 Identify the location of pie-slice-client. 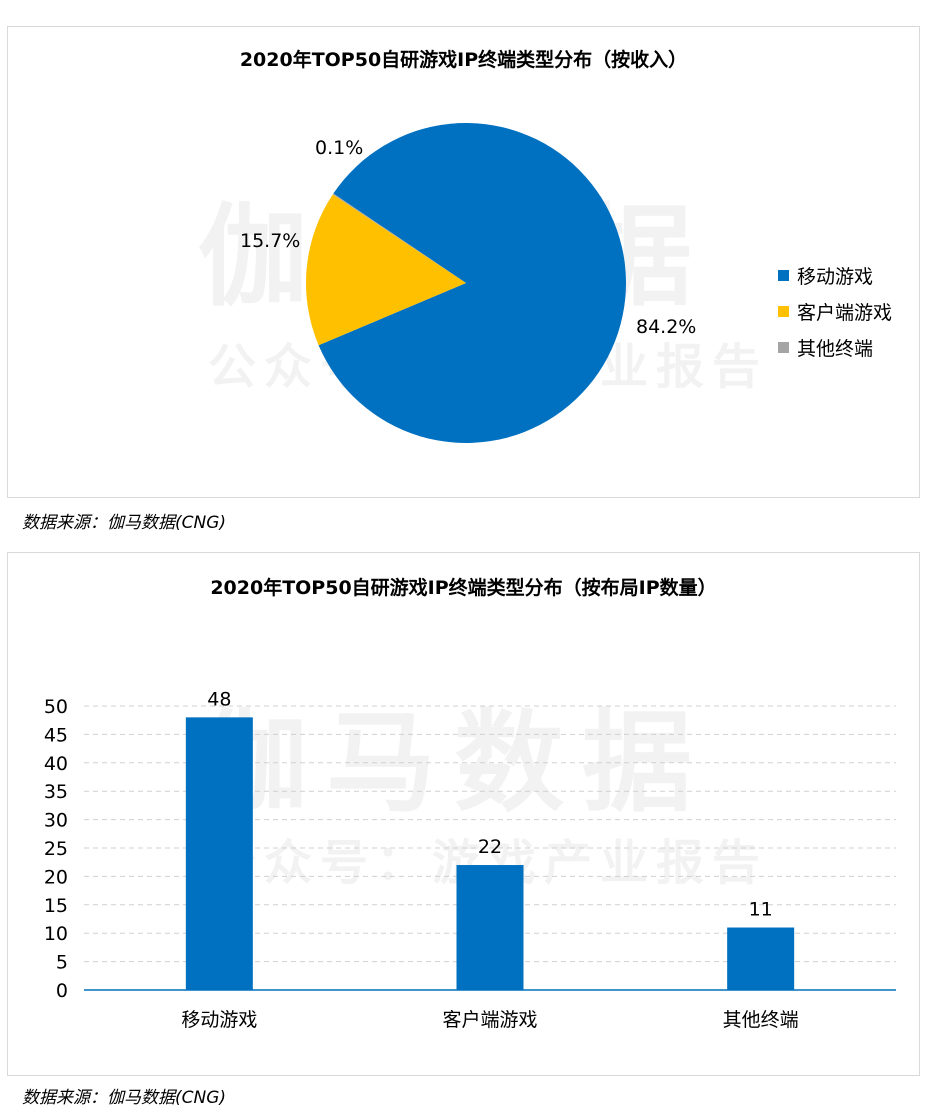
(386, 270).